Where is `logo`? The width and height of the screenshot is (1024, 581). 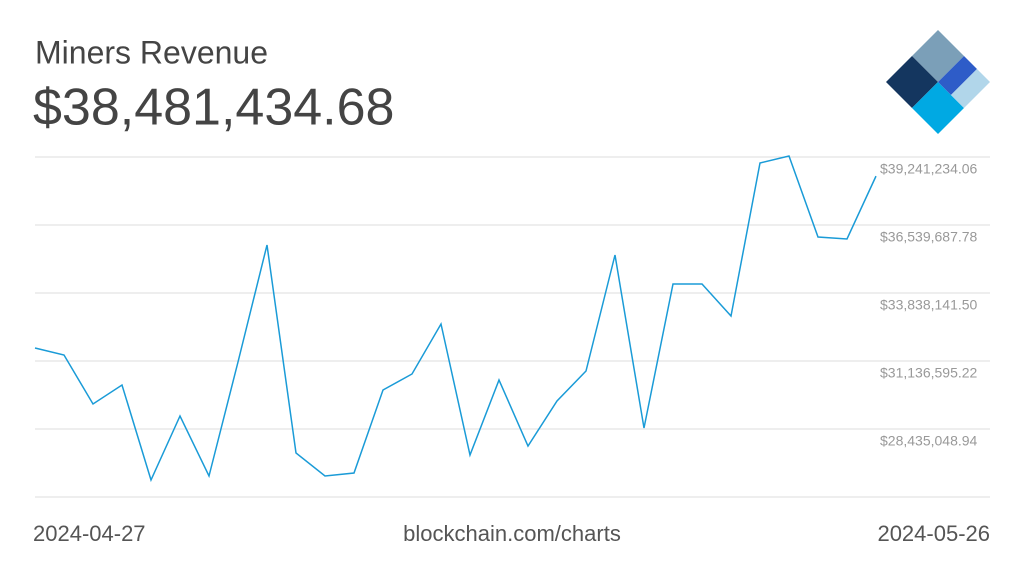 logo is located at coordinates (938, 82).